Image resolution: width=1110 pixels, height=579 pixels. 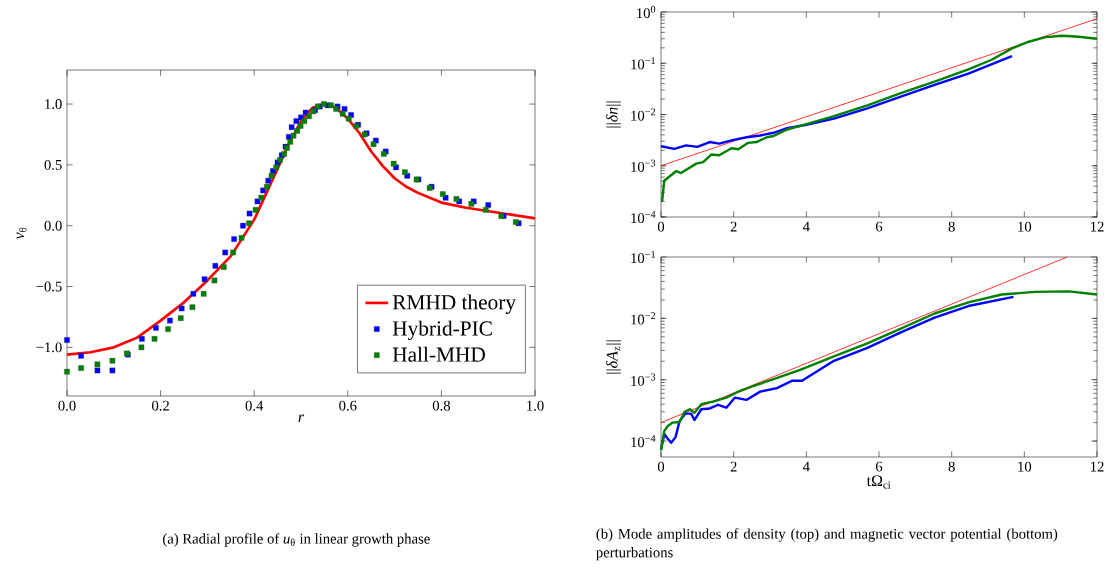 I want to click on y-tick-label: 0.5, so click(x=53, y=164).